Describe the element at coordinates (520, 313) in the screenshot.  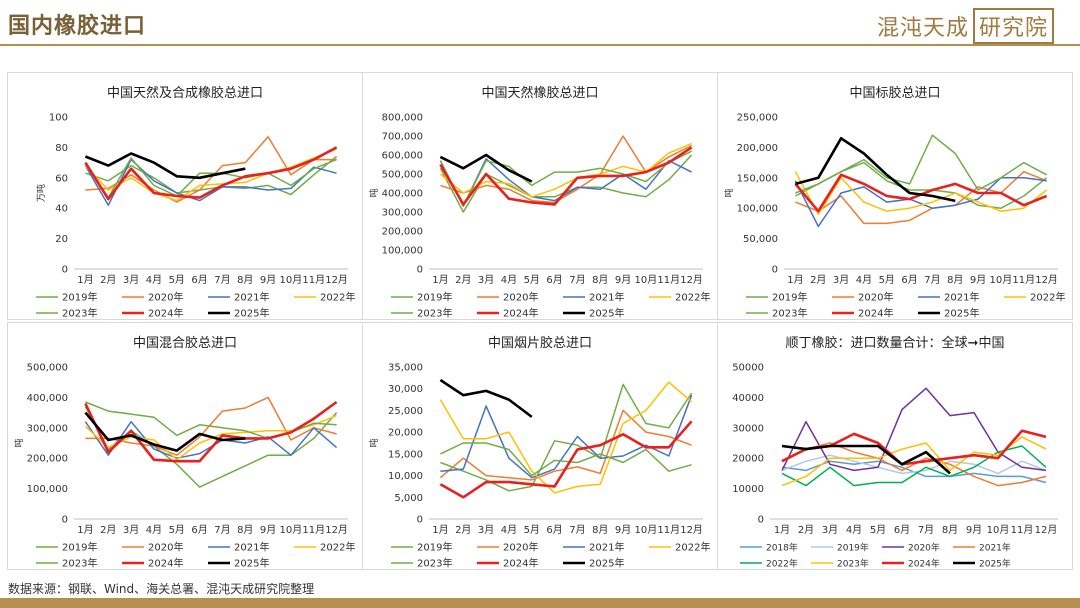
I see `legend-label: 2024年` at that location.